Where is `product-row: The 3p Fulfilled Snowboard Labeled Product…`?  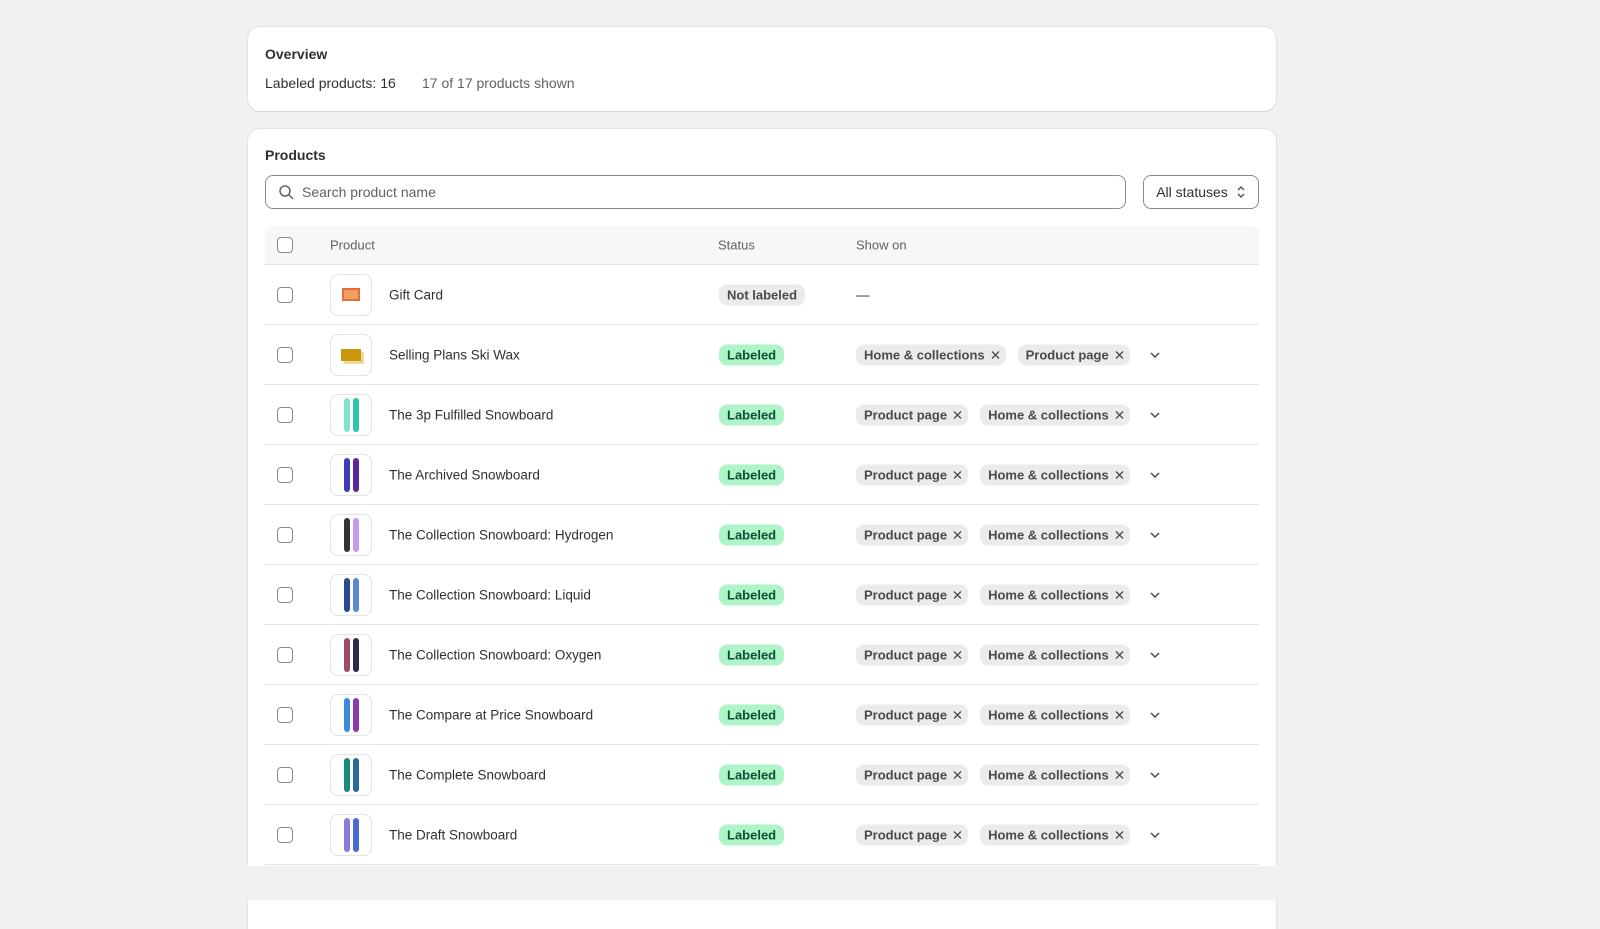
product-row: The 3p Fulfilled Snowboard Labeled Product… is located at coordinates (762, 415).